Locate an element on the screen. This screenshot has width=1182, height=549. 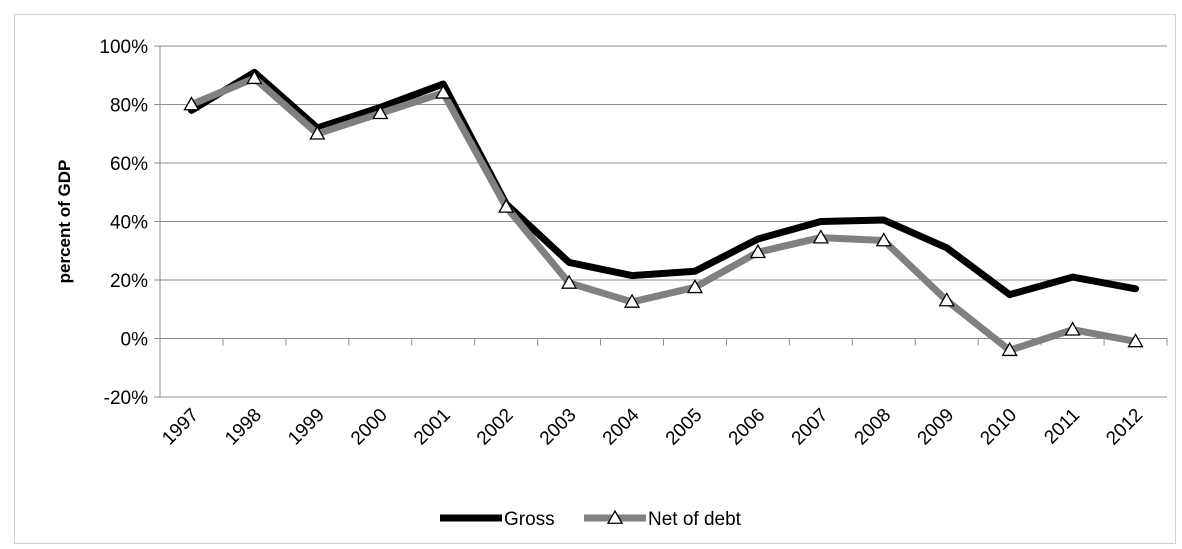
y-tick-labels: -20% 0% 20% 40% 60% 80% 100% is located at coordinates (123, 223).